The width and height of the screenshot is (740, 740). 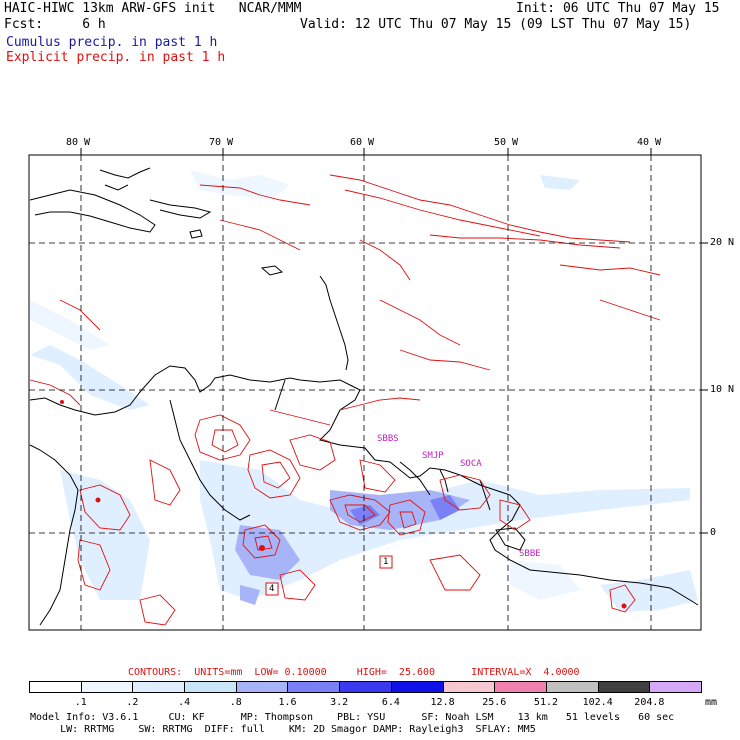 I want to click on forecast-hour: Fcst: 6 h, so click(x=55, y=24).